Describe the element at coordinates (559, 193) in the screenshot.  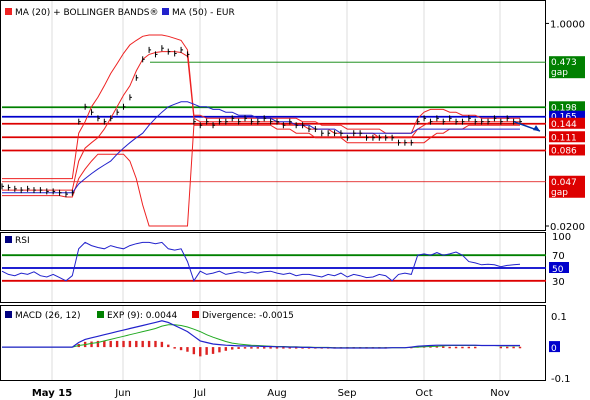
I see `level-tag-sub-6: gap` at that location.